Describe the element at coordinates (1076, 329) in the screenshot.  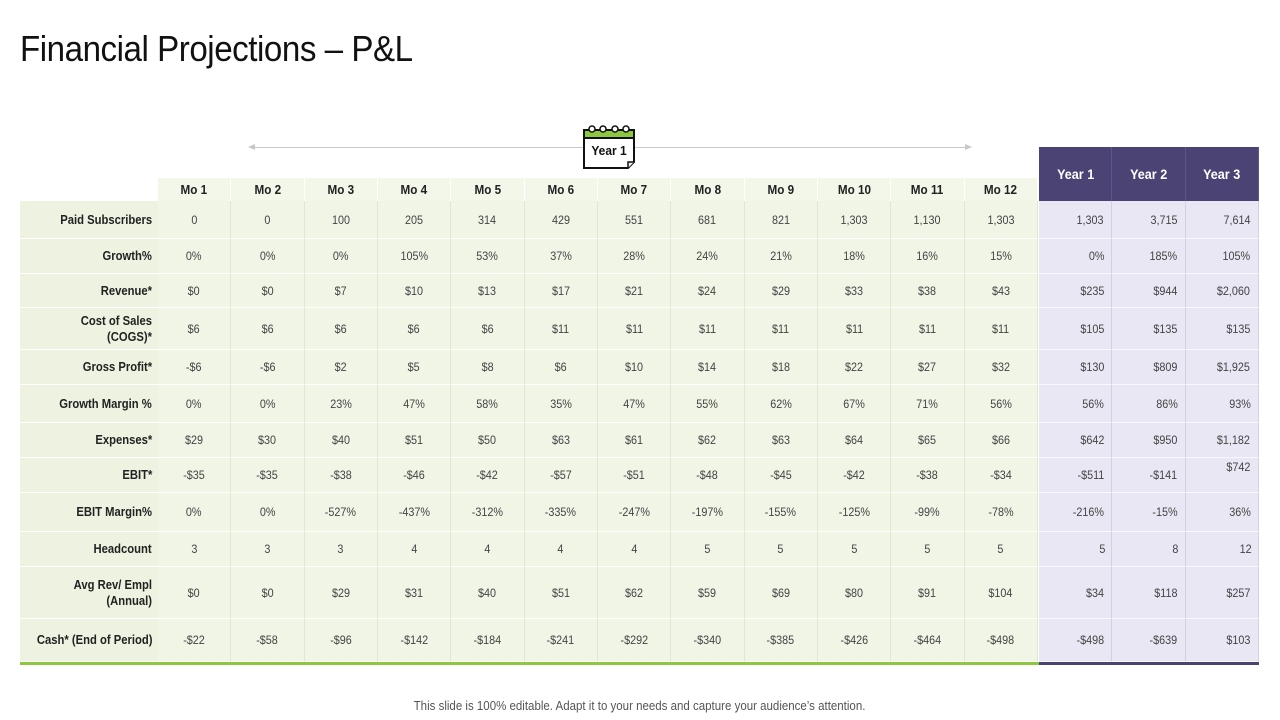
I see `year-cell: $105` at that location.